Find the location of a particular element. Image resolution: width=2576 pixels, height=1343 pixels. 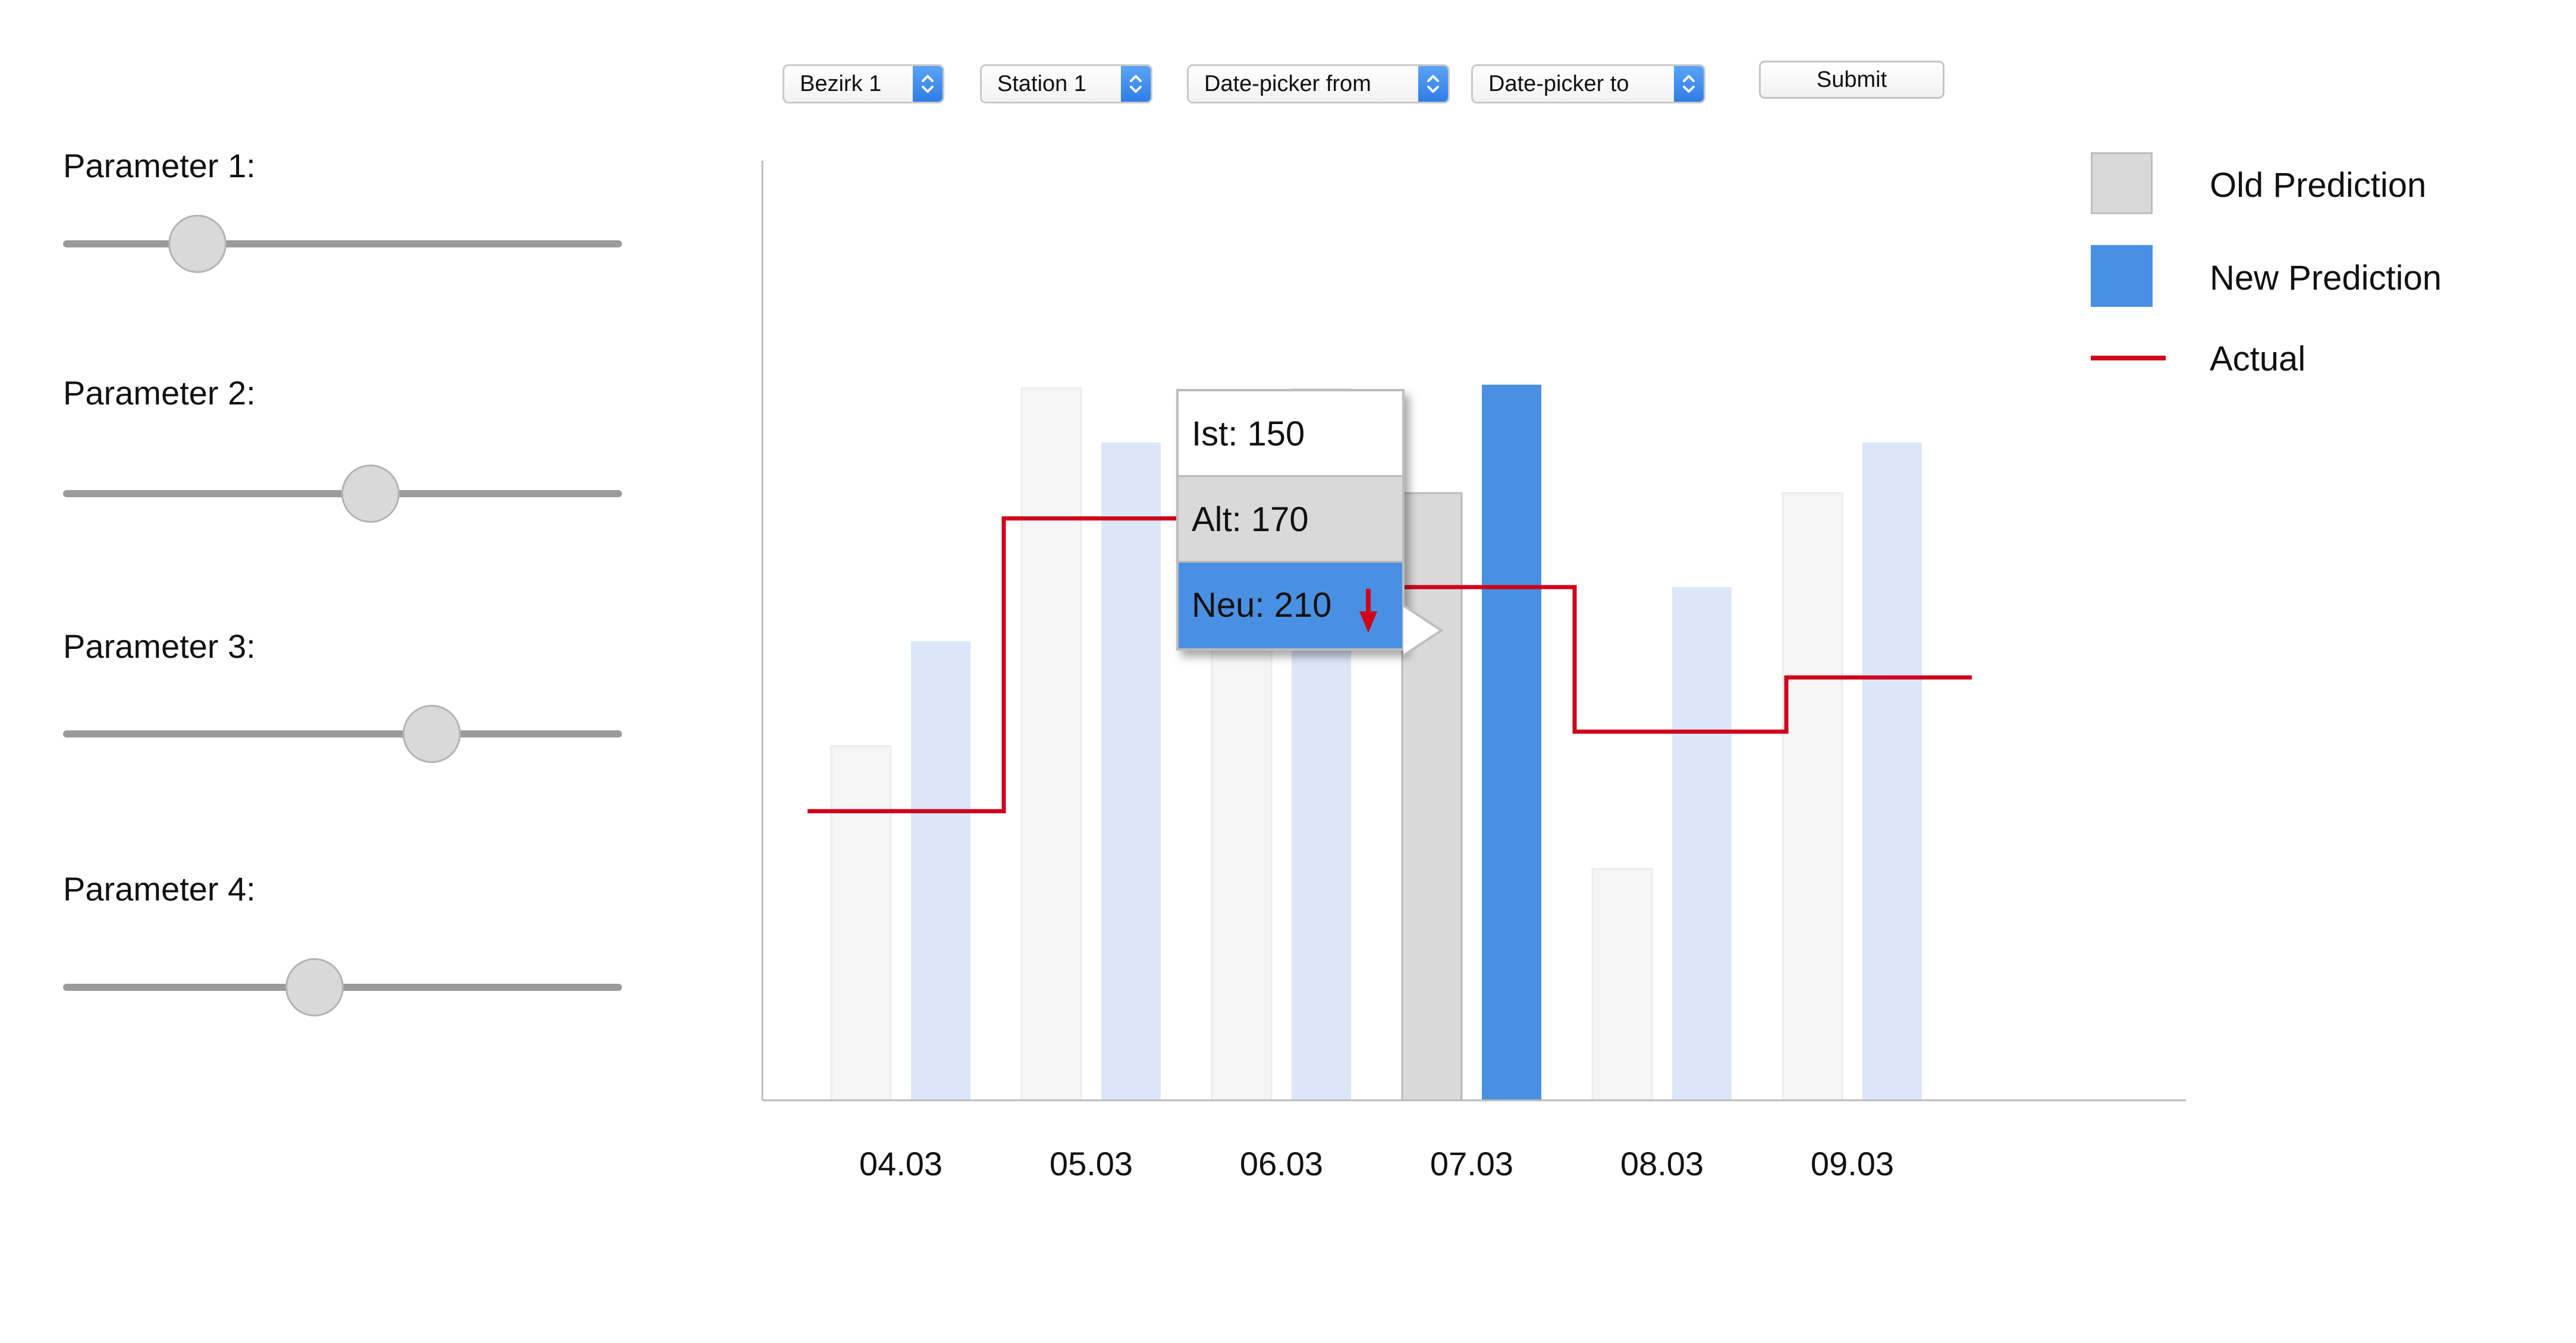

parameter-4-slider is located at coordinates (342, 987).